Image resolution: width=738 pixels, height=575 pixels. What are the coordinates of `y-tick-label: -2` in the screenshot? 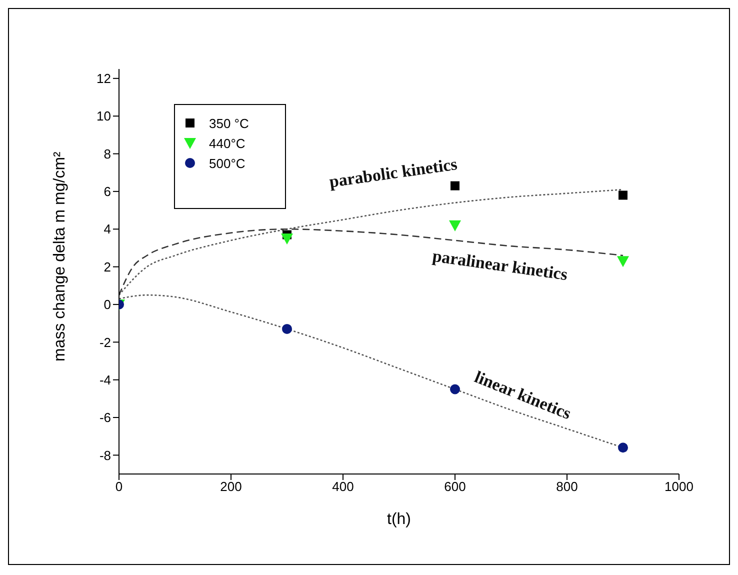 It's located at (105, 342).